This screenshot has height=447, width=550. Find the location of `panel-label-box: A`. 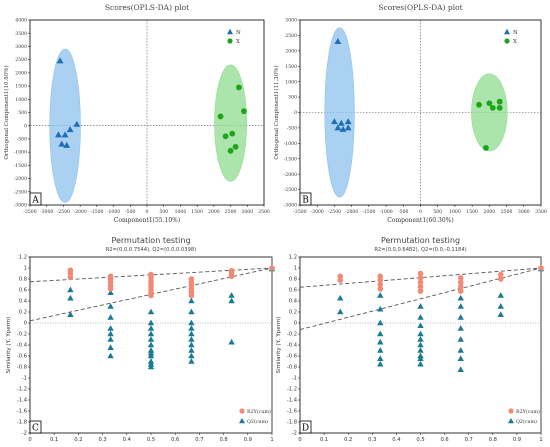

panel-label-box: A is located at coordinates (35, 199).